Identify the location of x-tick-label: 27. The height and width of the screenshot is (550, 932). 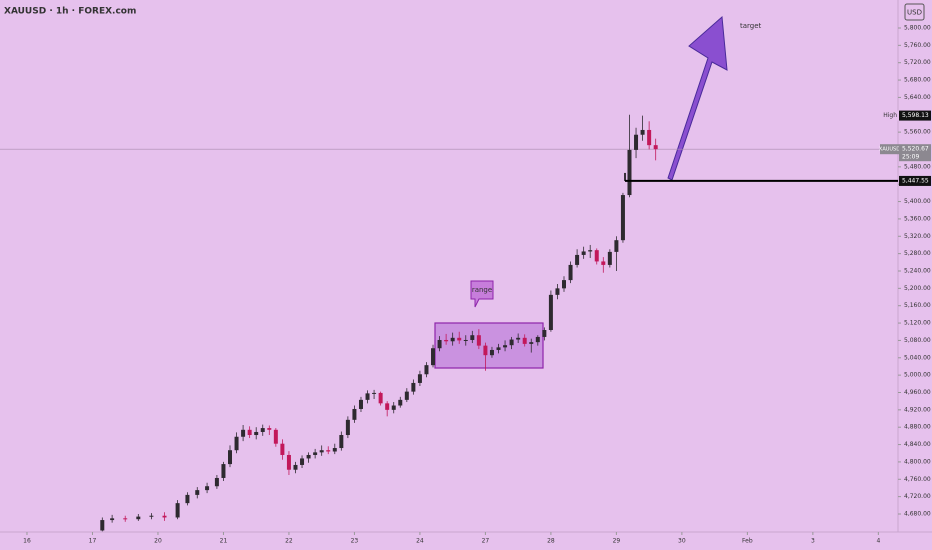
(486, 541).